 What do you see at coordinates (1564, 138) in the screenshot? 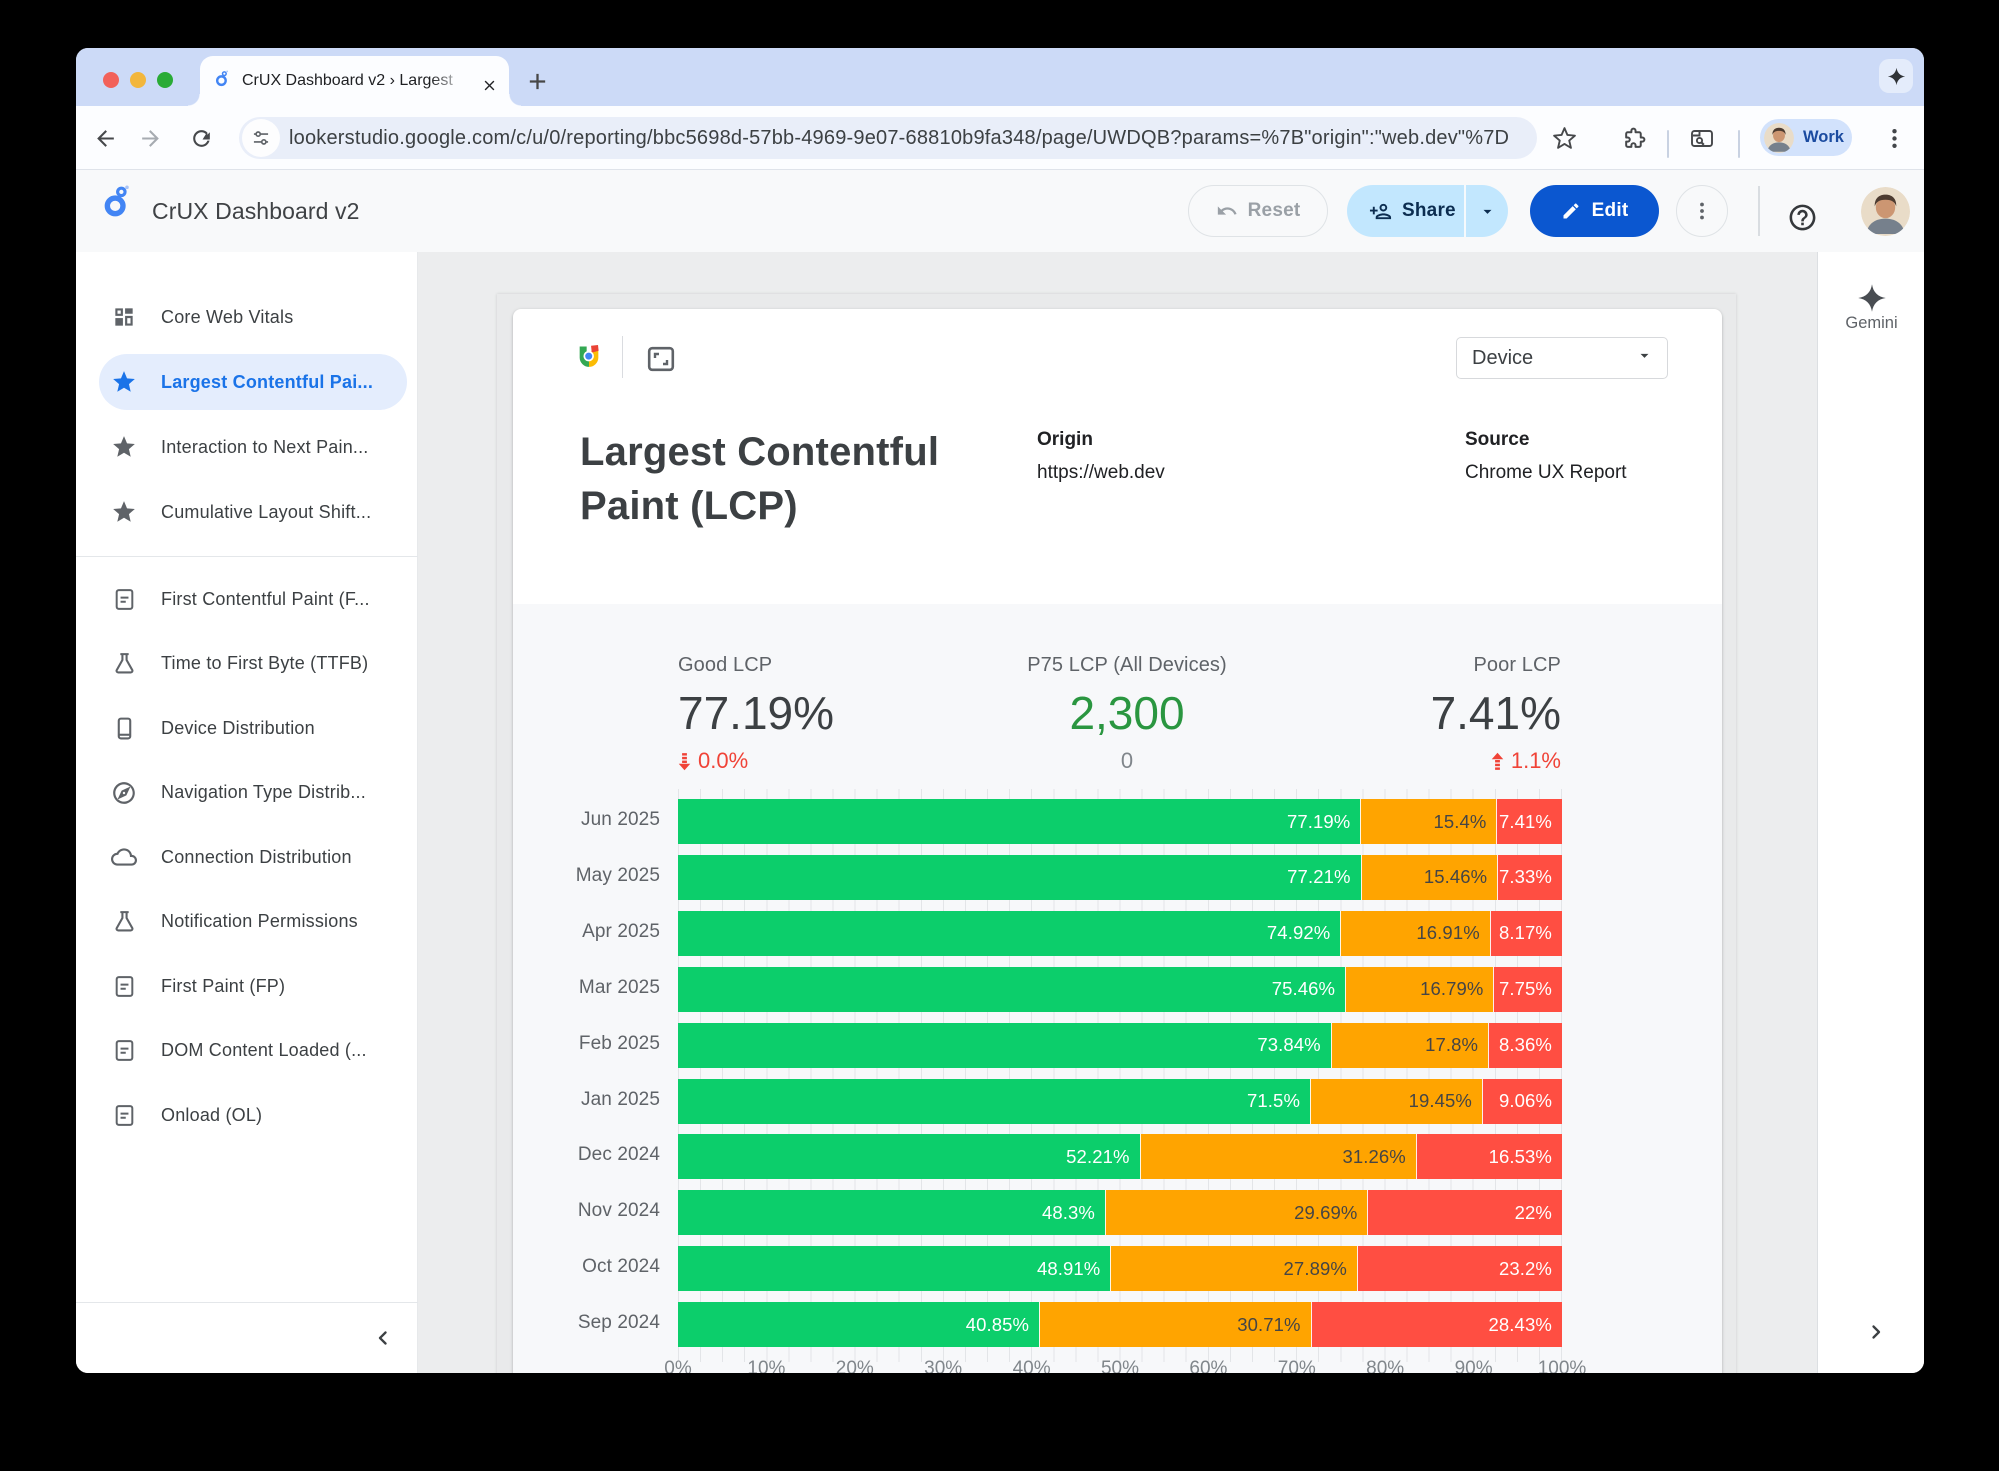
I see `bookmark-star-icon` at bounding box center [1564, 138].